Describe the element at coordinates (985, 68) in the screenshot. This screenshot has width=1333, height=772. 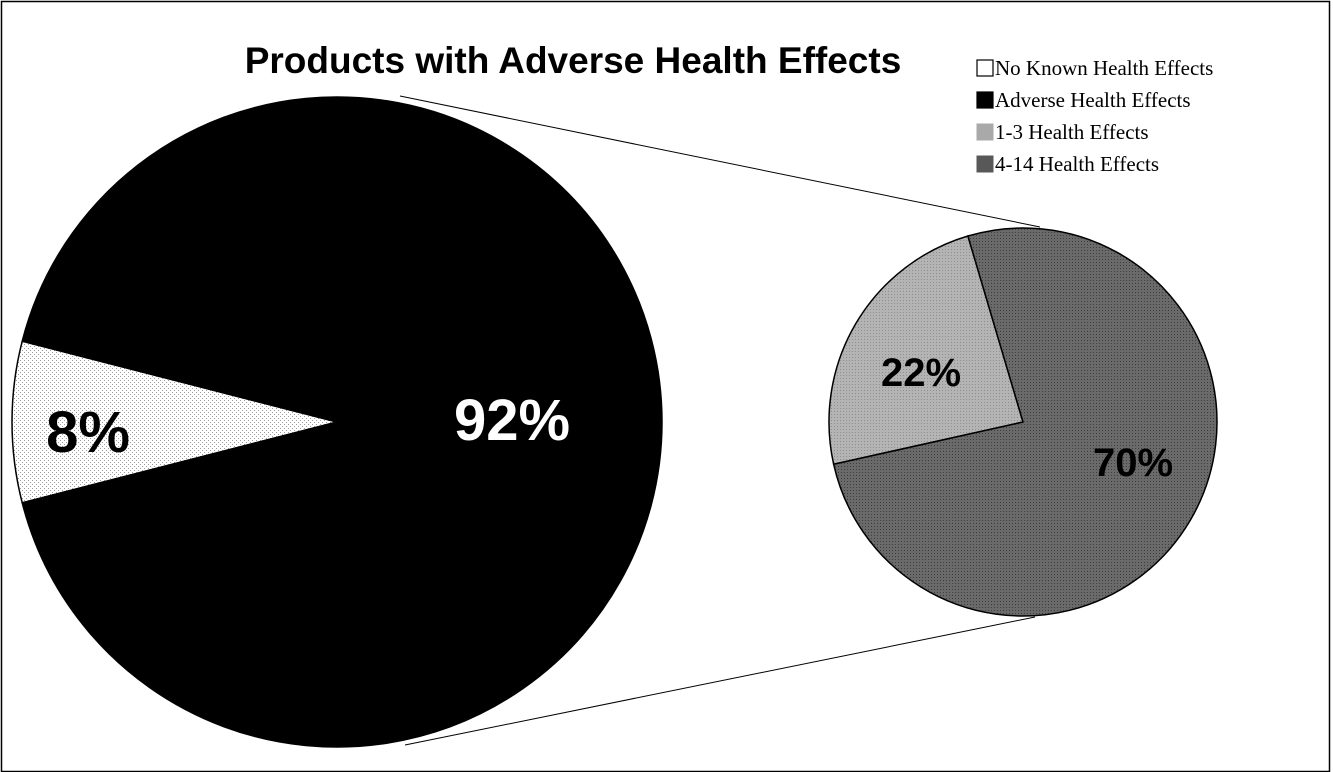
I see `legend-swatch-no-known` at that location.